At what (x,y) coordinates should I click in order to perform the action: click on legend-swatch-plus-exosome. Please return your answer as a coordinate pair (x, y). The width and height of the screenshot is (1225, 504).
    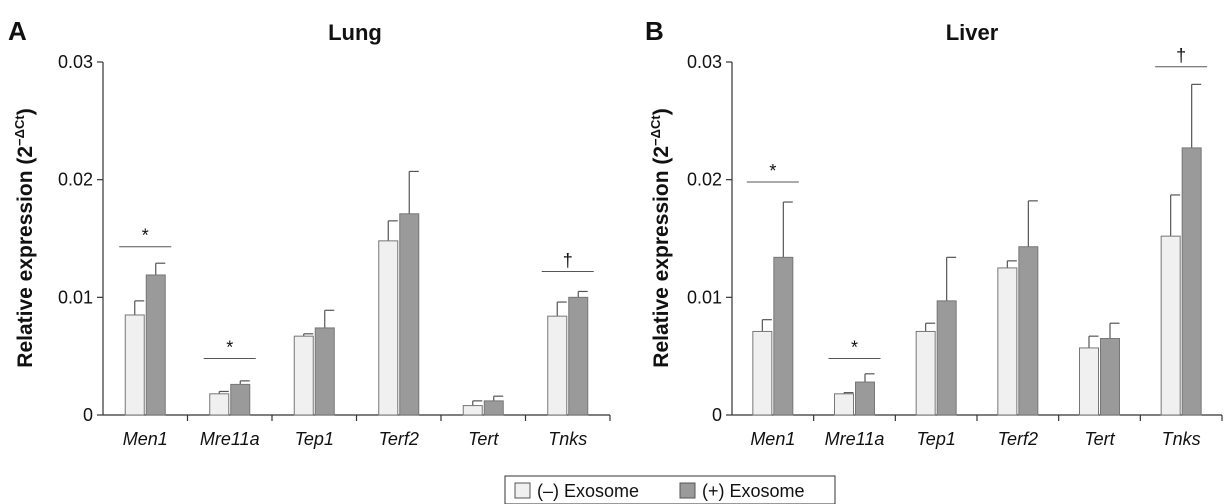
    Looking at the image, I should click on (687, 490).